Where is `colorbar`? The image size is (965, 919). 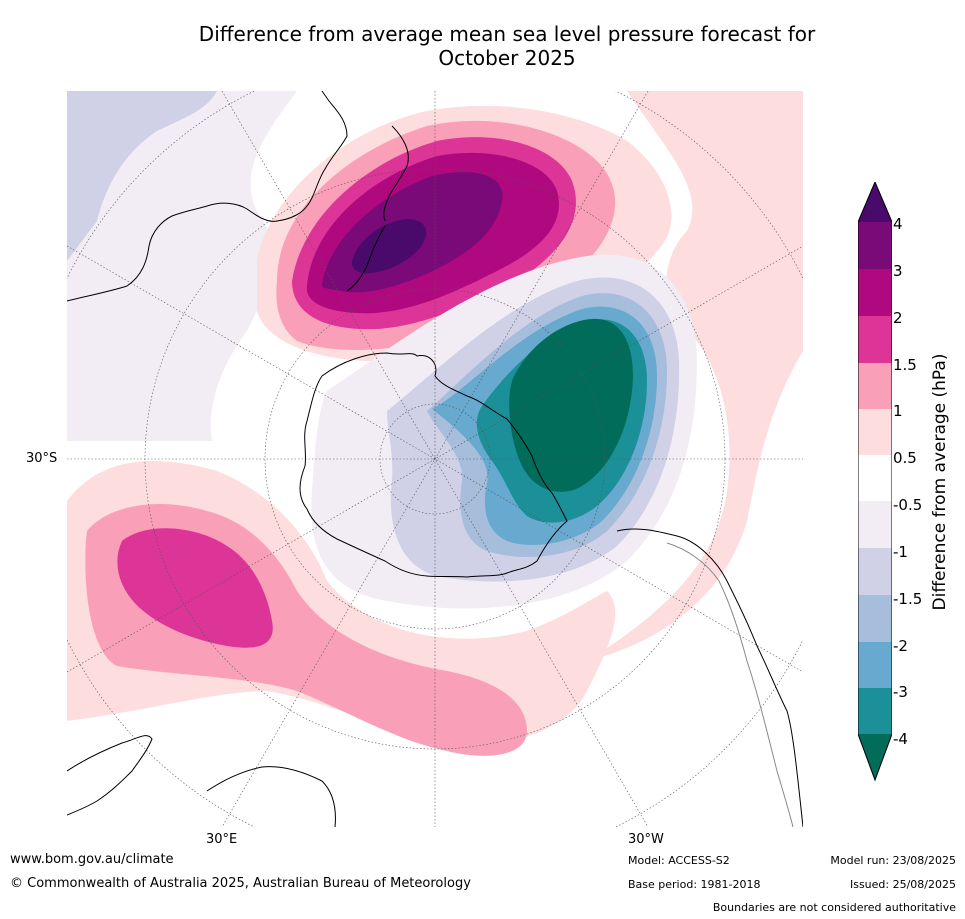 colorbar is located at coordinates (875, 482).